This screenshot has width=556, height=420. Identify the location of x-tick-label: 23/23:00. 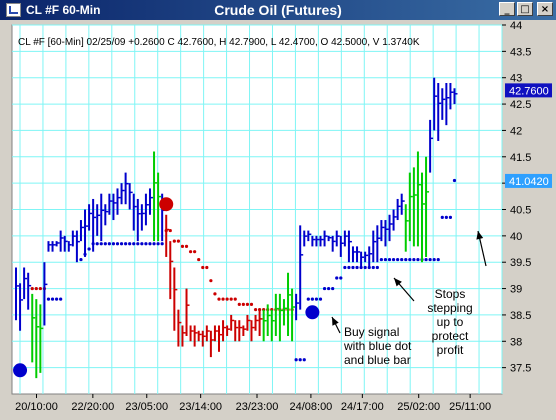
(257, 407).